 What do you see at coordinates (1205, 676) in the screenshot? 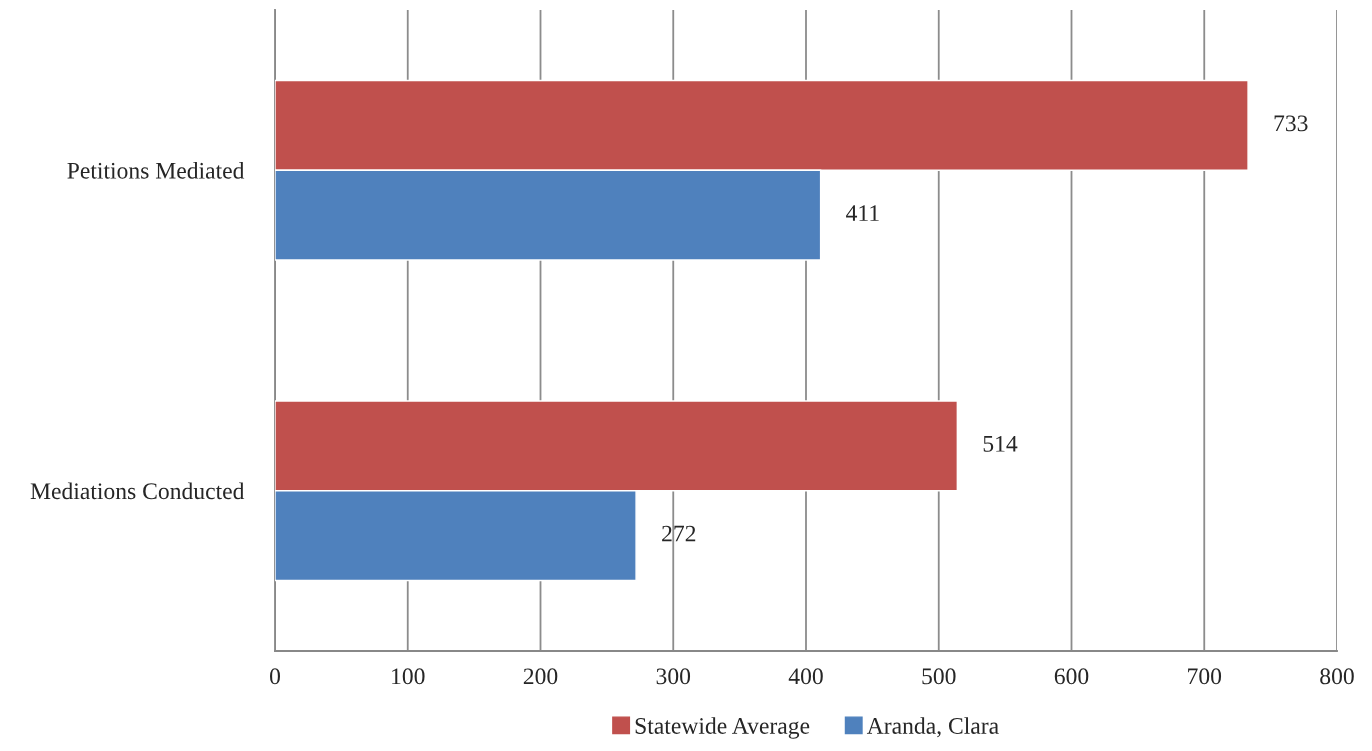
I see `x-tick-label: 700` at bounding box center [1205, 676].